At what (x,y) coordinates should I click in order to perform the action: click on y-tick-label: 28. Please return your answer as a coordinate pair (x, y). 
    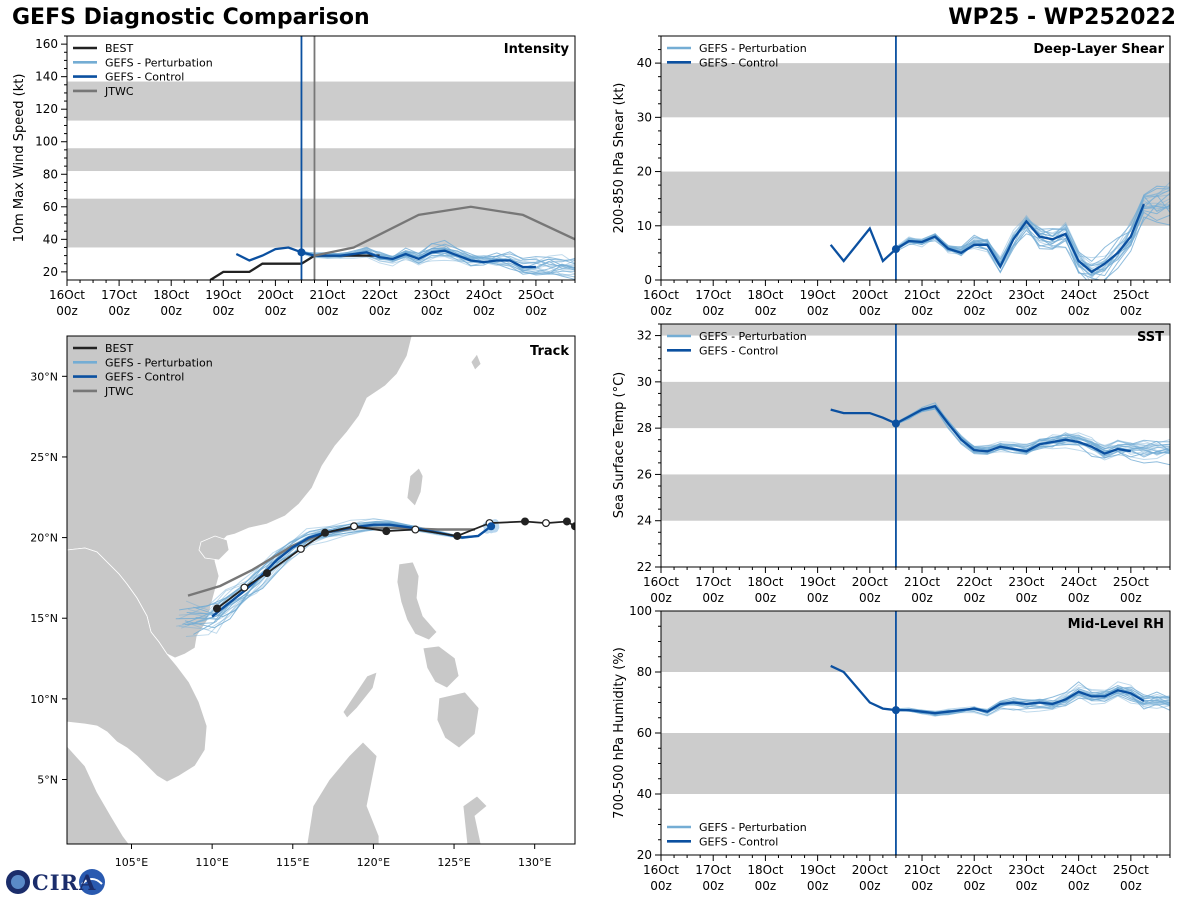
    Looking at the image, I should click on (644, 428).